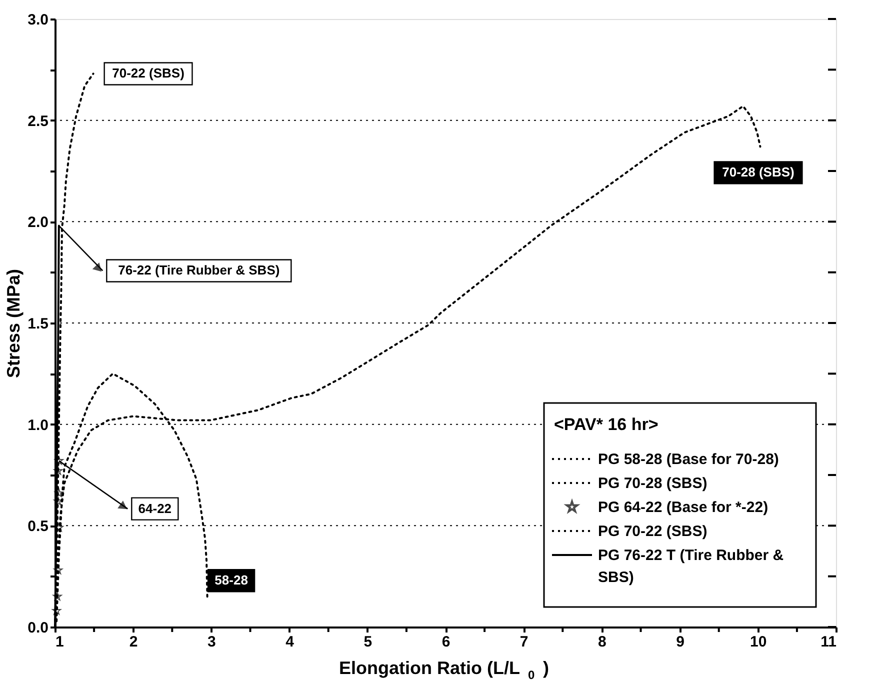 The image size is (871, 694). Describe the element at coordinates (653, 531) in the screenshot. I see `legend-label: PG 70-22 (SBS)` at that location.